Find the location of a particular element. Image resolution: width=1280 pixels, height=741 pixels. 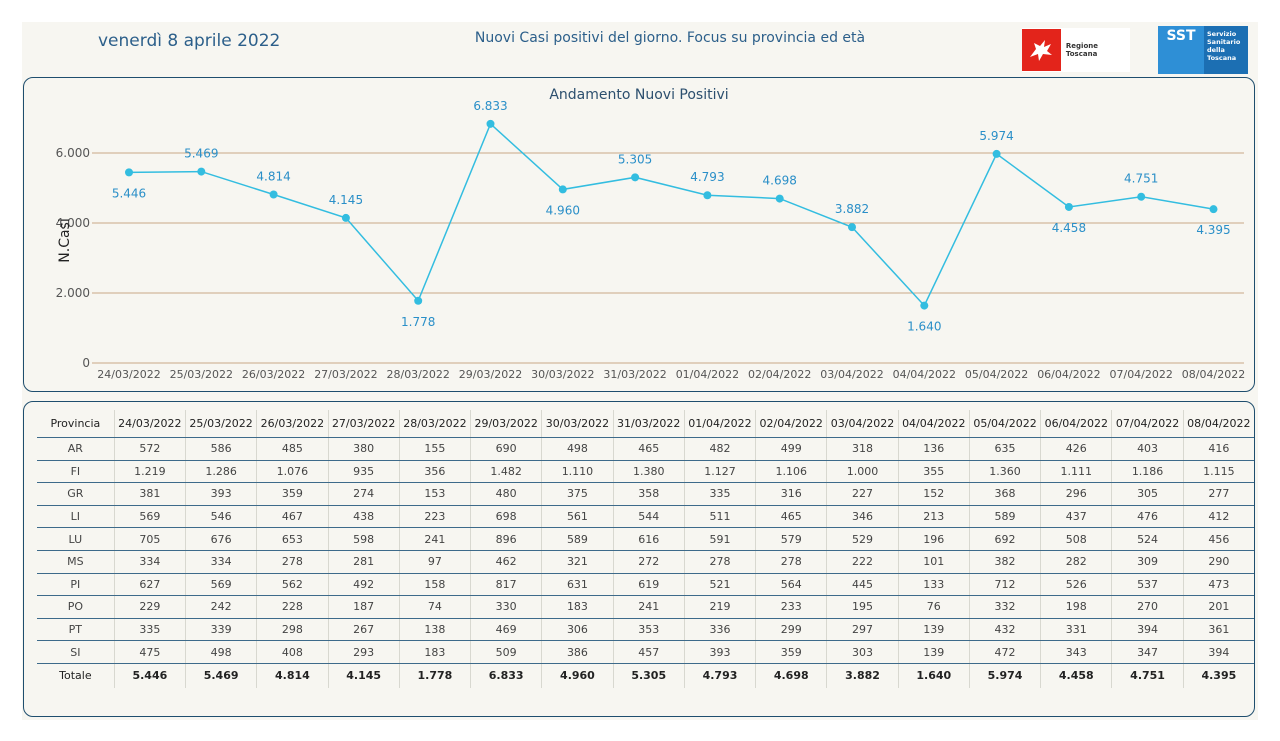

column-header-provincia: Provincia is located at coordinates (76, 424).